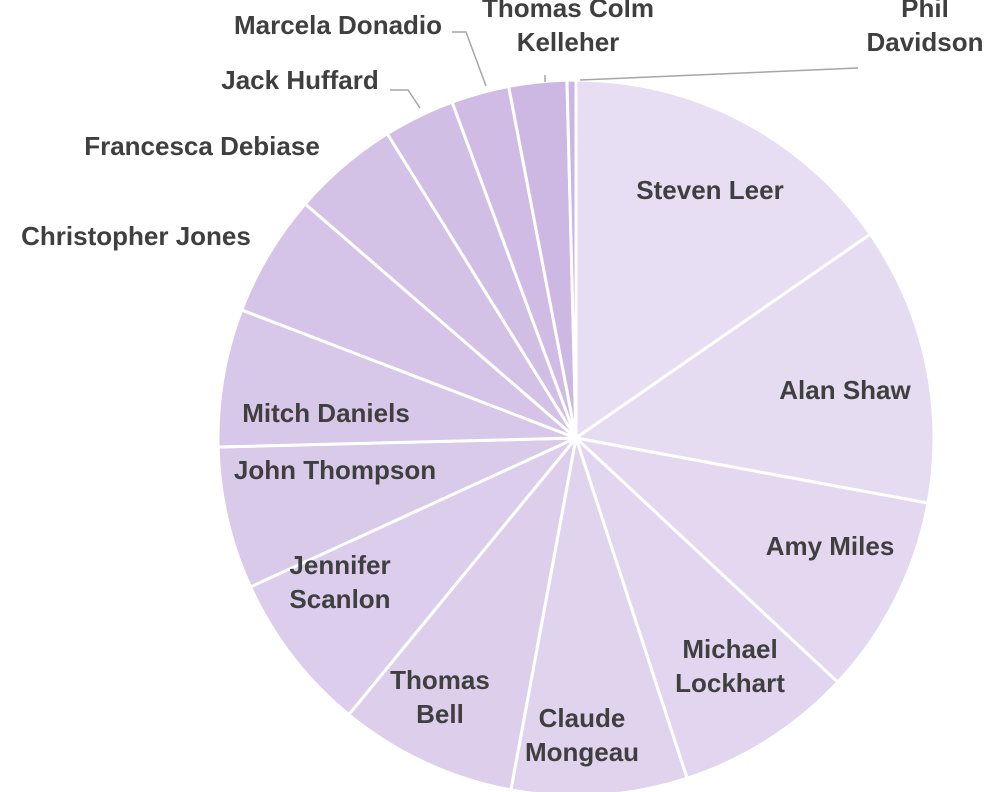  I want to click on slice-label-thomas-colm-kelleher: Thomas Colm Kelleher, so click(568, 28).